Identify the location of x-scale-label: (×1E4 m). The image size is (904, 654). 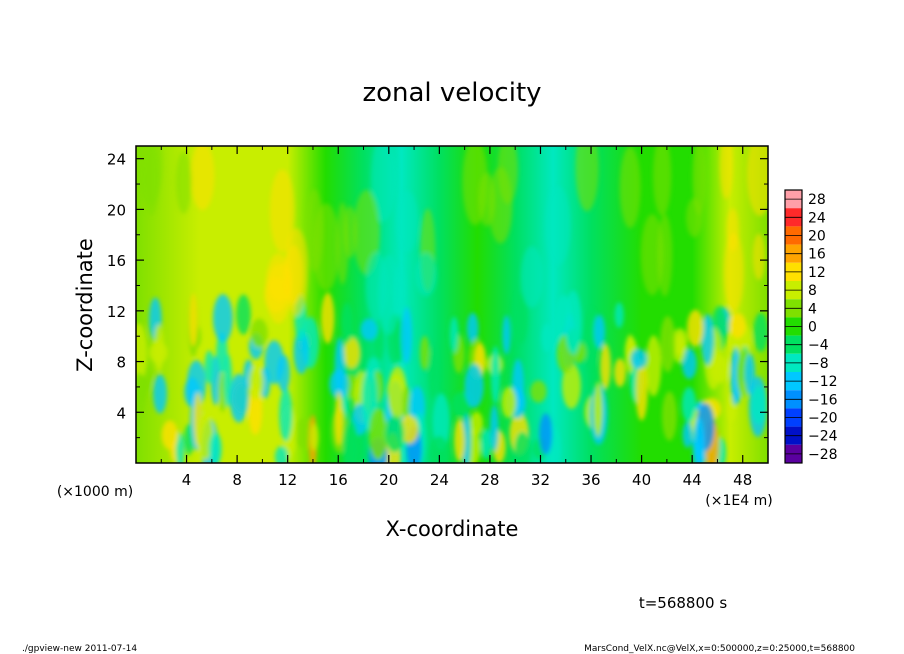
(738, 501).